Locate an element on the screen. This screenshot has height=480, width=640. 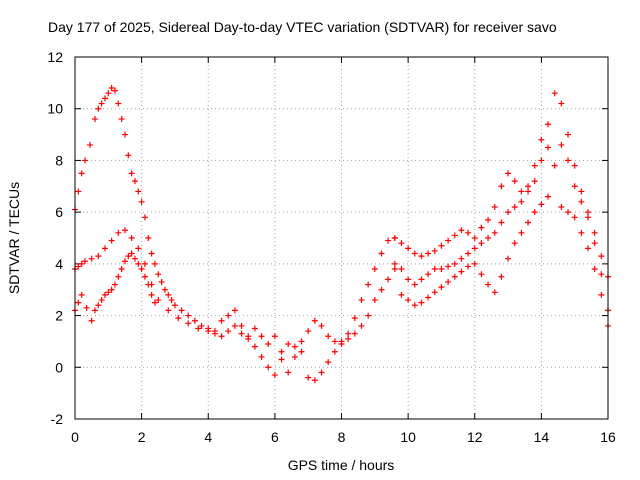
y-tick-label: 0 is located at coordinates (59, 367).